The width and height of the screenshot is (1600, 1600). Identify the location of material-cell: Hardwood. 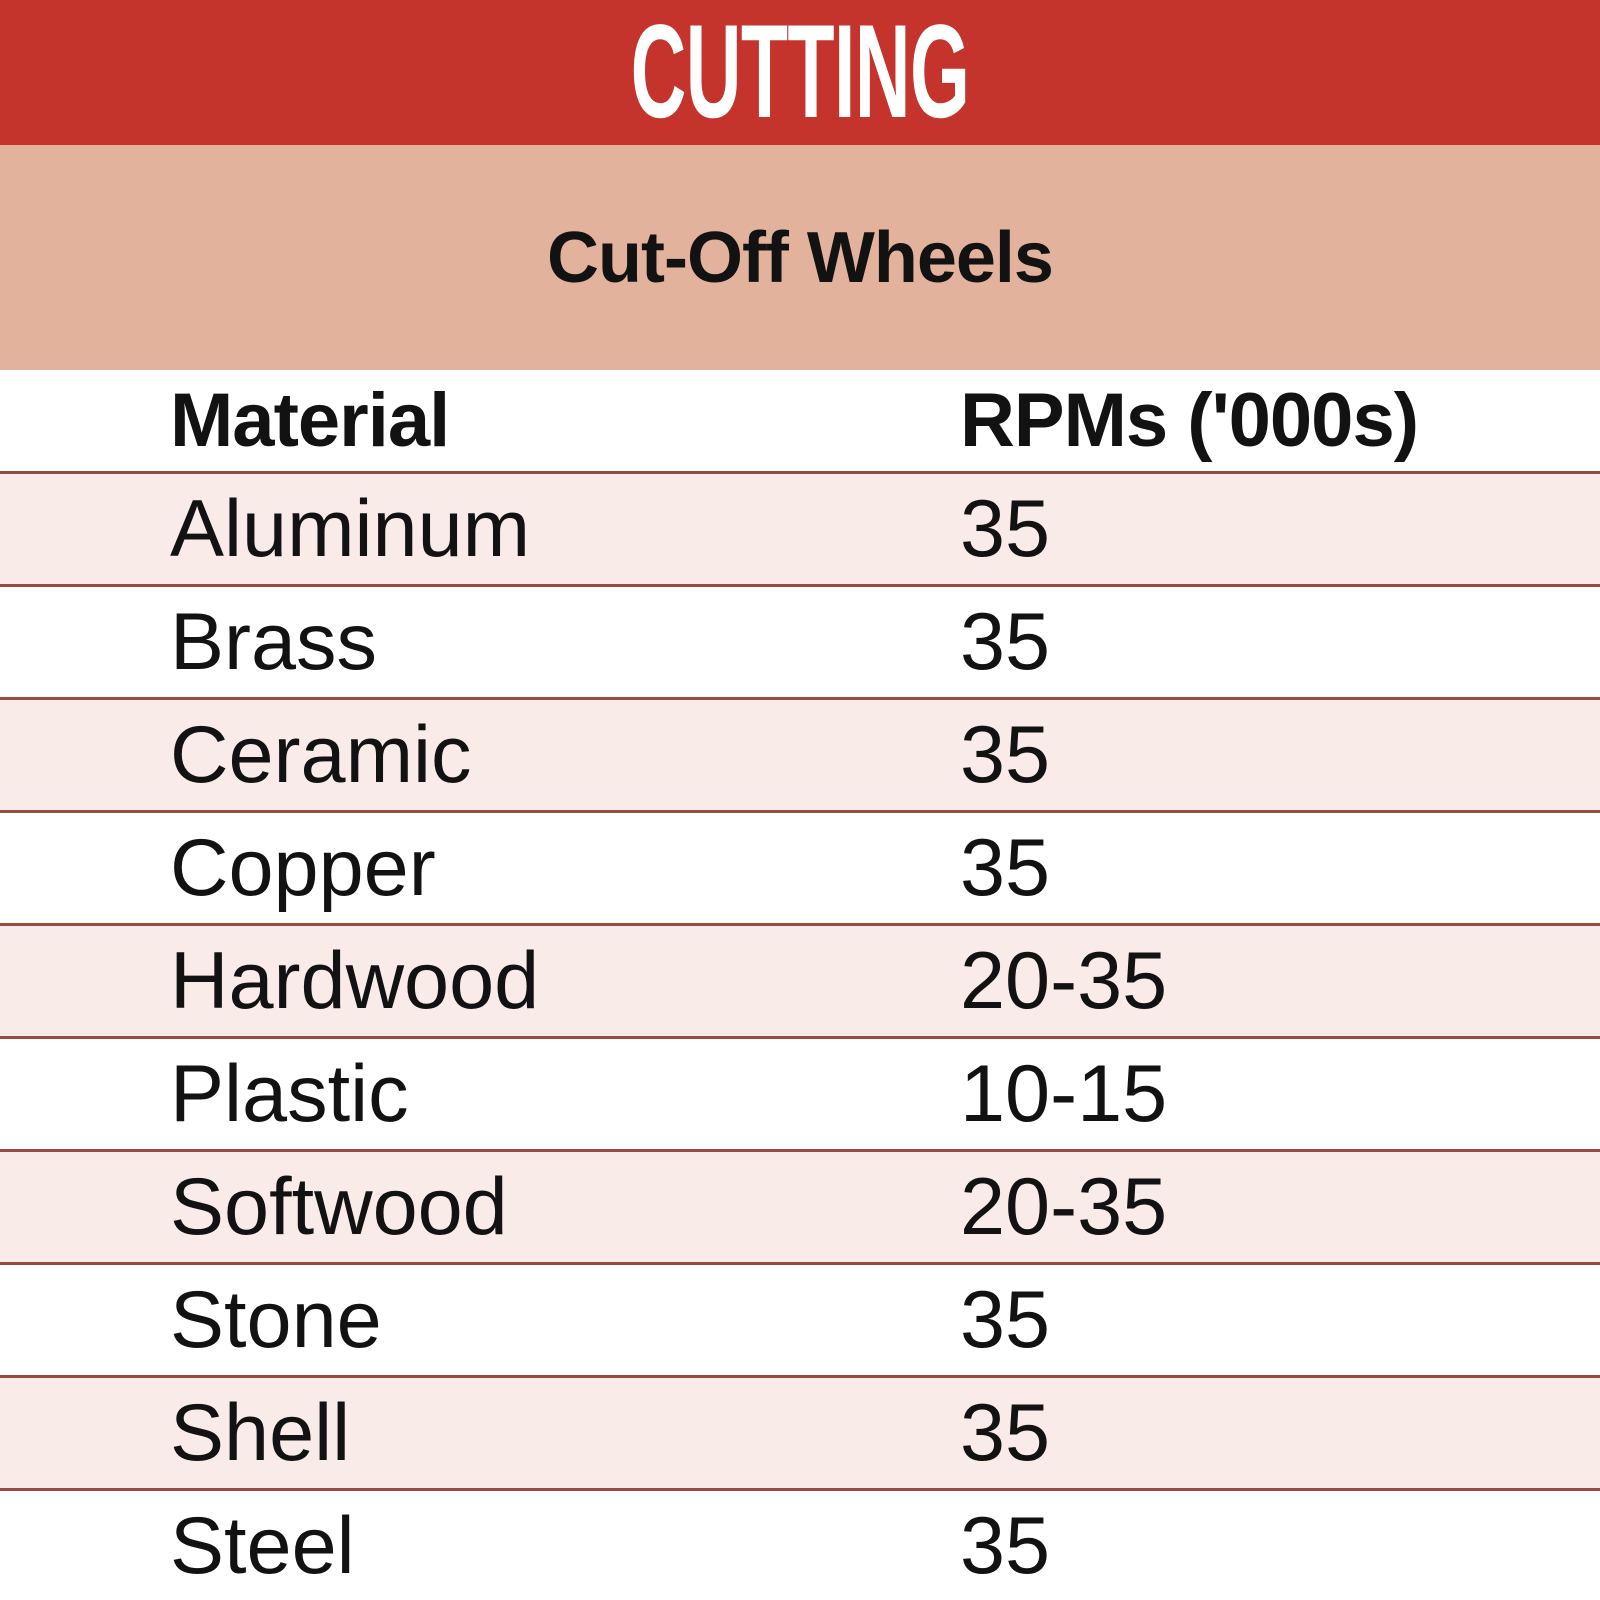
(355, 980).